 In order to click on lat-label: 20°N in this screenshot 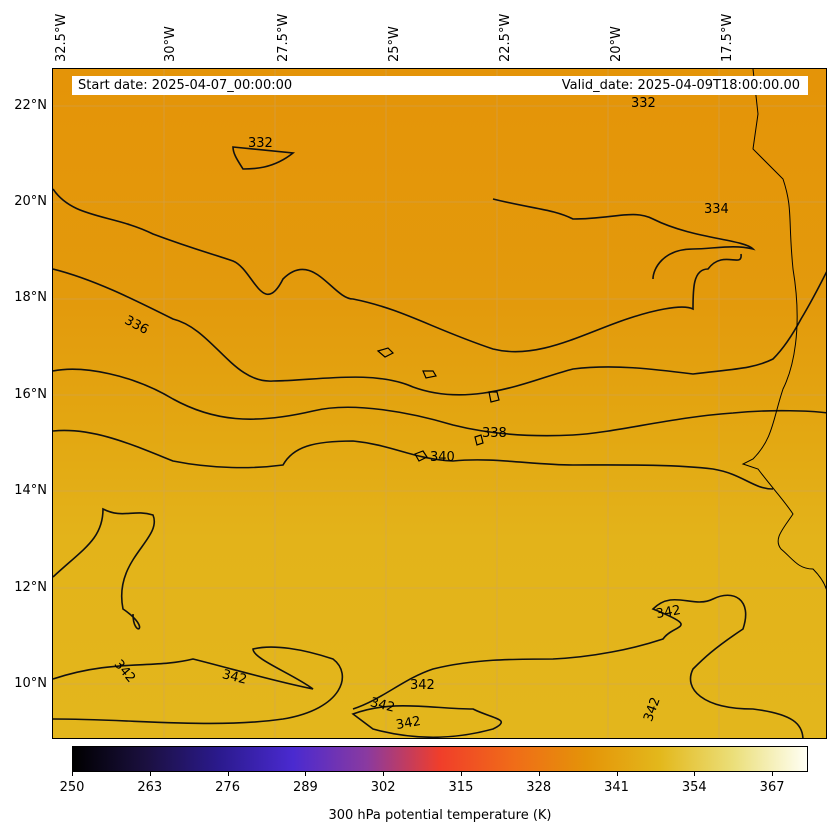, I will do `click(30, 201)`.